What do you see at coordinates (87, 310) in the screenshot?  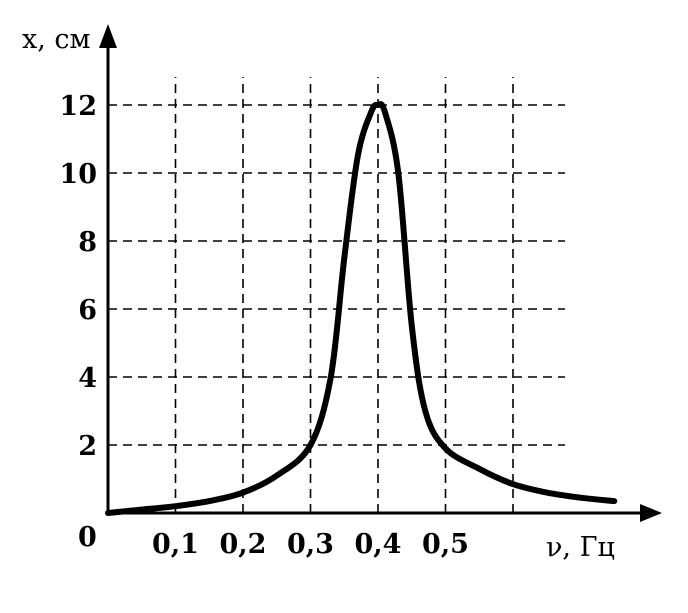 I see `y-tick-label: 6` at bounding box center [87, 310].